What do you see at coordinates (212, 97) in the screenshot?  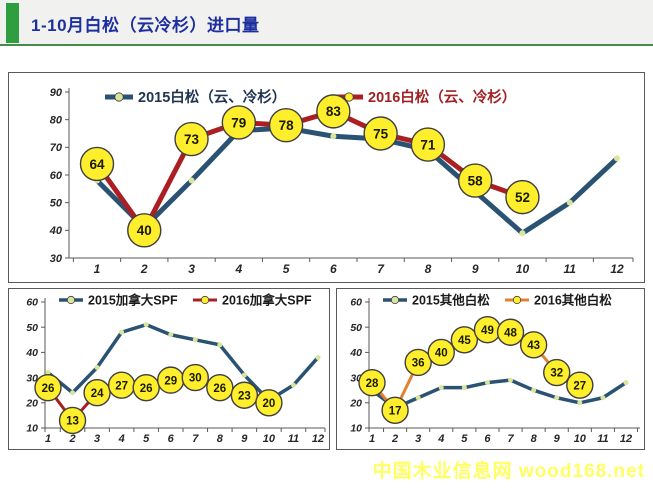 I see `legend-label: 2015白松（云、冷杉）` at bounding box center [212, 97].